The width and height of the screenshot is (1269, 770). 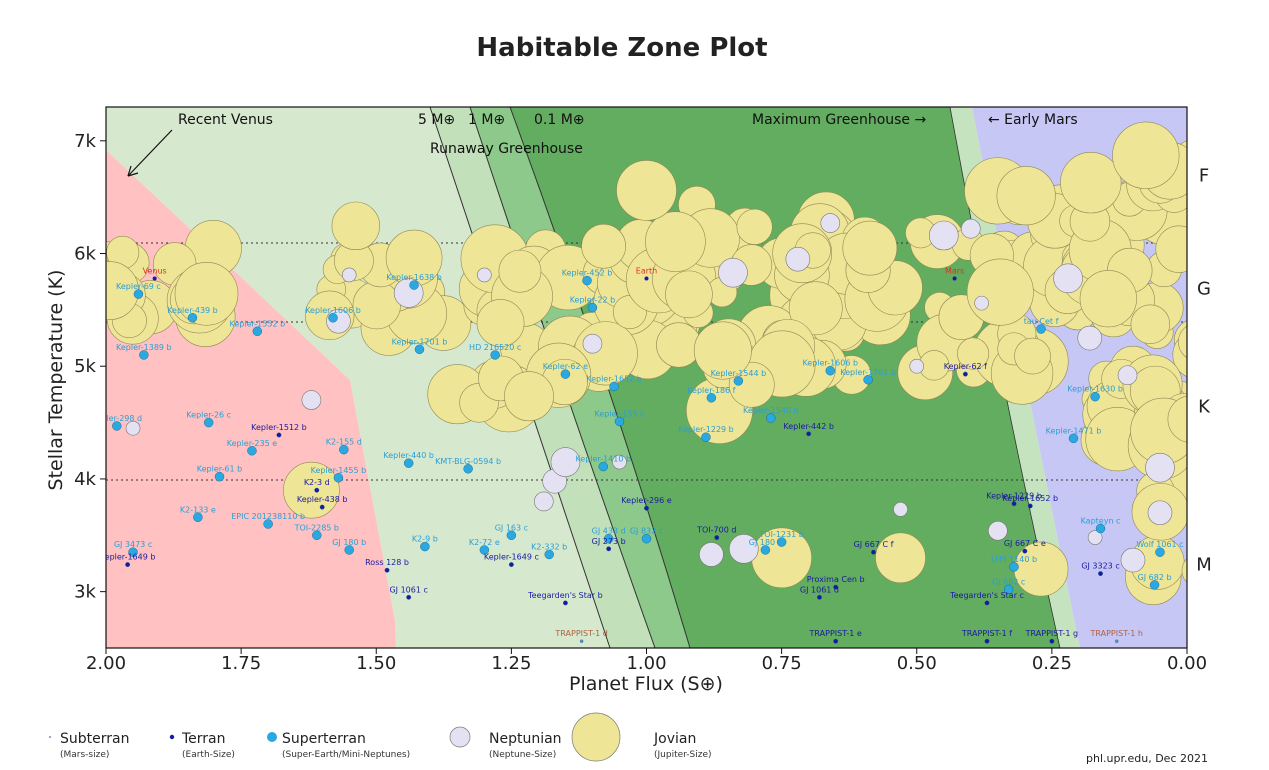 I want to click on x-axis: 2.00 1.75 1.50 1.25 1.00 0.75 0.50 0.25 0.00, so click(x=646, y=661).